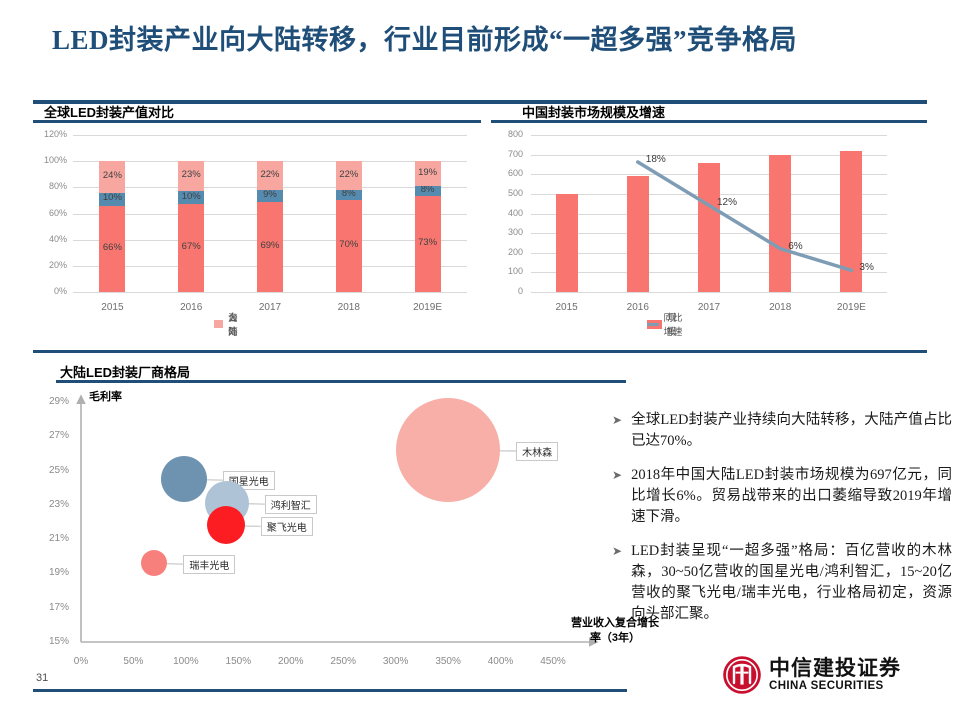 Image resolution: width=960 pixels, height=720 pixels. What do you see at coordinates (427, 173) in the screenshot?
I see `bar-segment: 19%` at bounding box center [427, 173].